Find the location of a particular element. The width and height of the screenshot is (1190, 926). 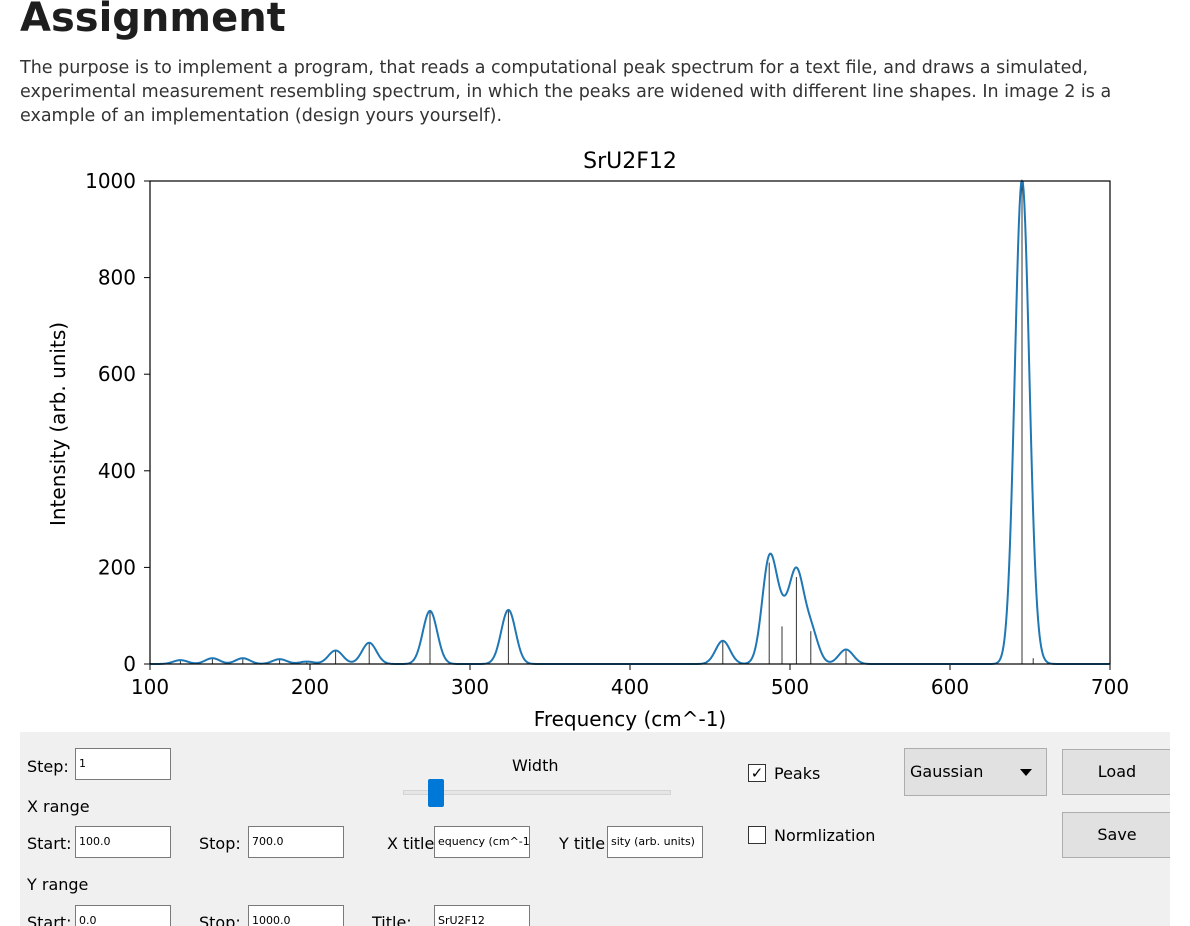

x-start-label: Start: is located at coordinates (49, 843).